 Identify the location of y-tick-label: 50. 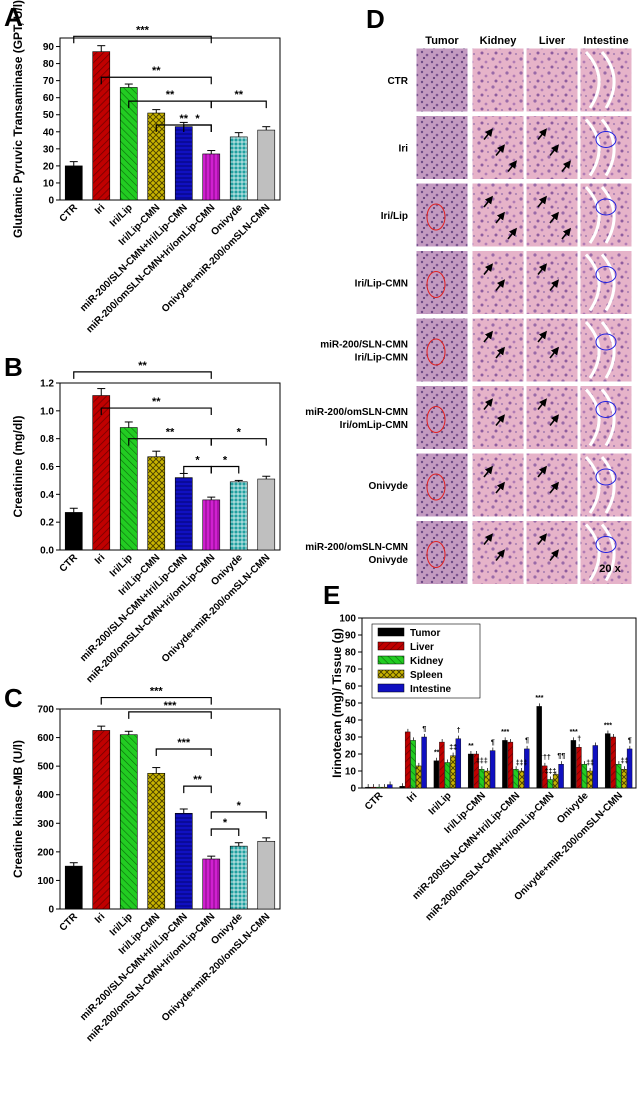
(351, 704).